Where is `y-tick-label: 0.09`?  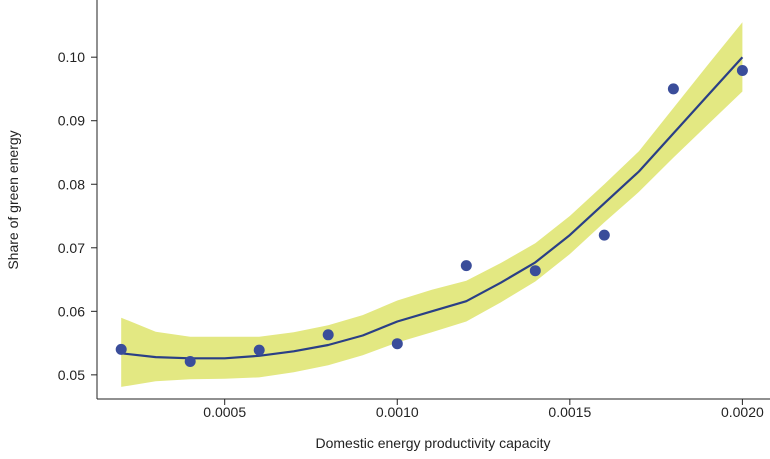 y-tick-label: 0.09 is located at coordinates (71, 121).